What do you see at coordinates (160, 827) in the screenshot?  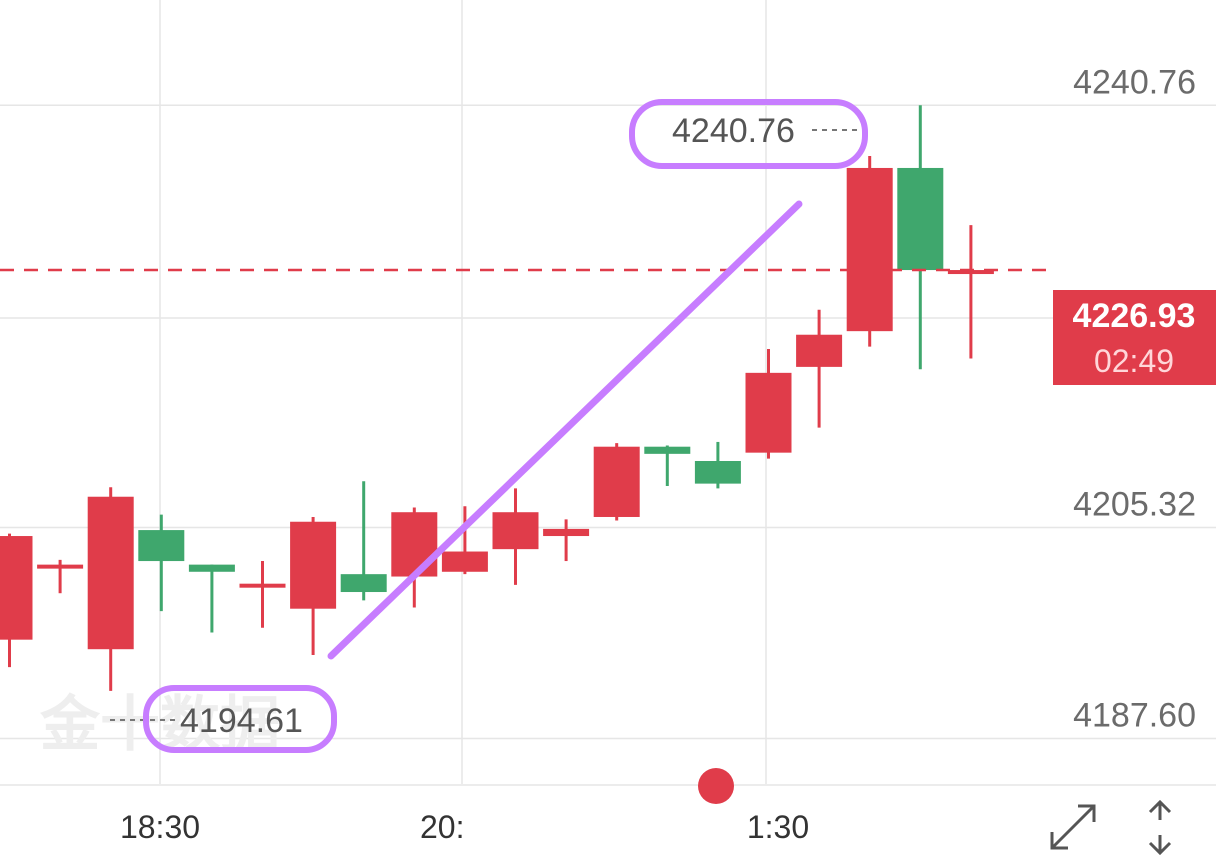 I see `x-tick-label: 18:30` at bounding box center [160, 827].